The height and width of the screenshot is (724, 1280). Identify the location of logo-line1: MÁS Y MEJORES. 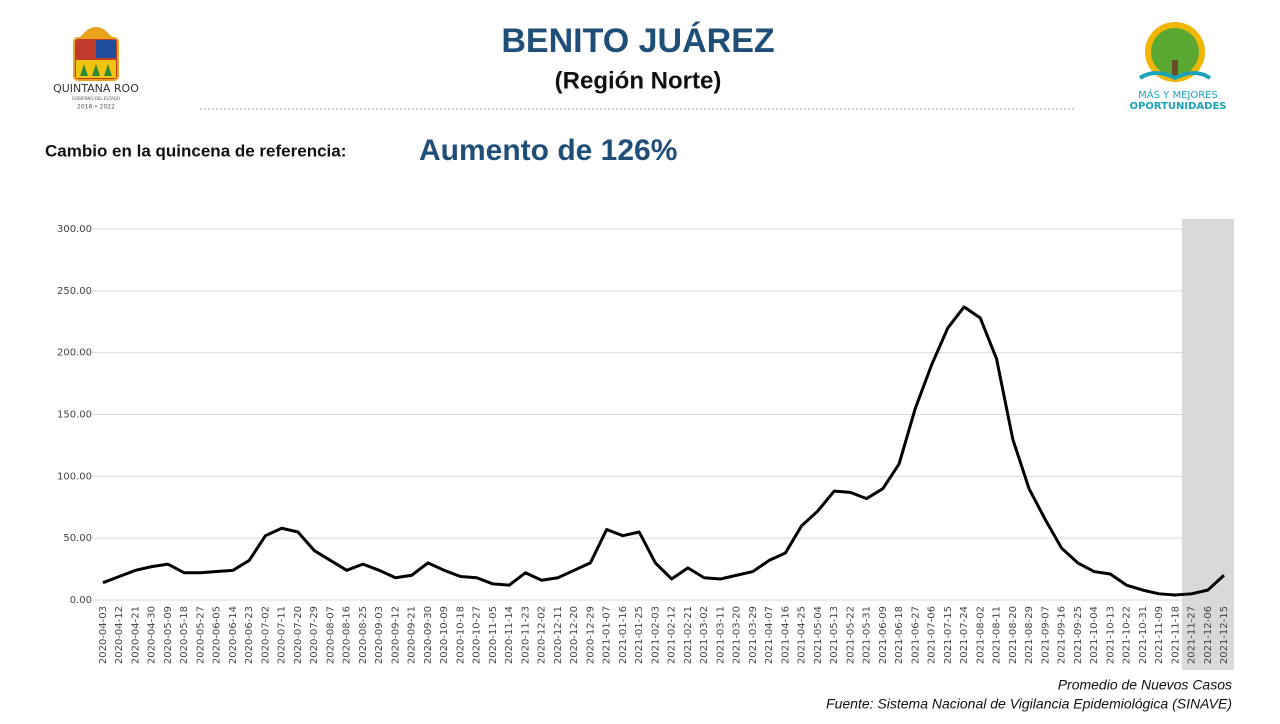
(1178, 94).